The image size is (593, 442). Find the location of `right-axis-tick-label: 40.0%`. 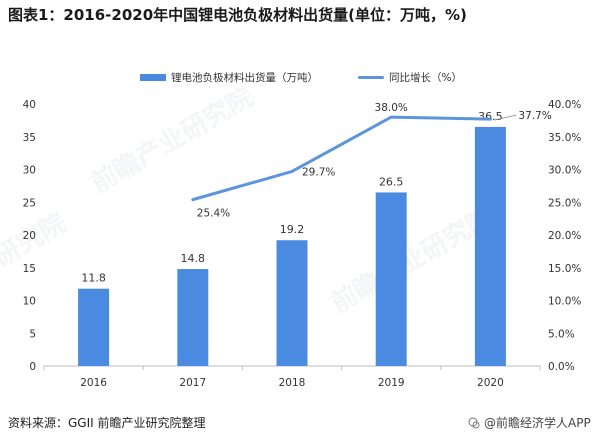

right-axis-tick-label: 40.0% is located at coordinates (564, 105).